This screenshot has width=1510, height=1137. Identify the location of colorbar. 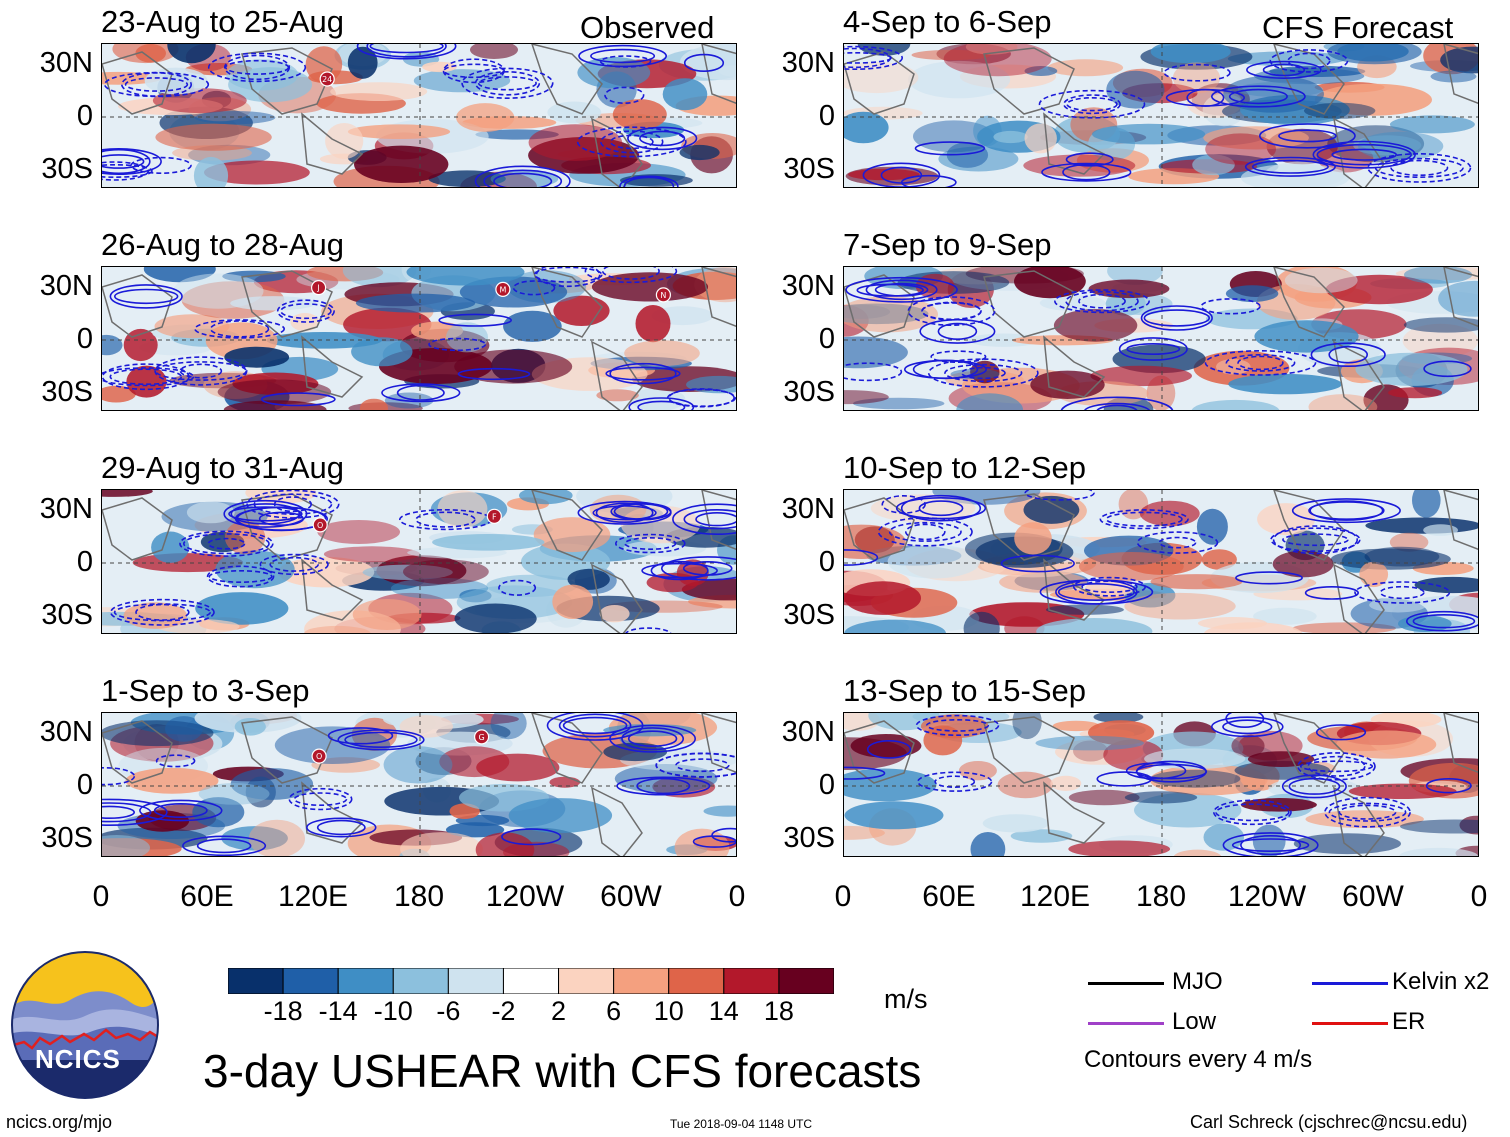
(531, 981).